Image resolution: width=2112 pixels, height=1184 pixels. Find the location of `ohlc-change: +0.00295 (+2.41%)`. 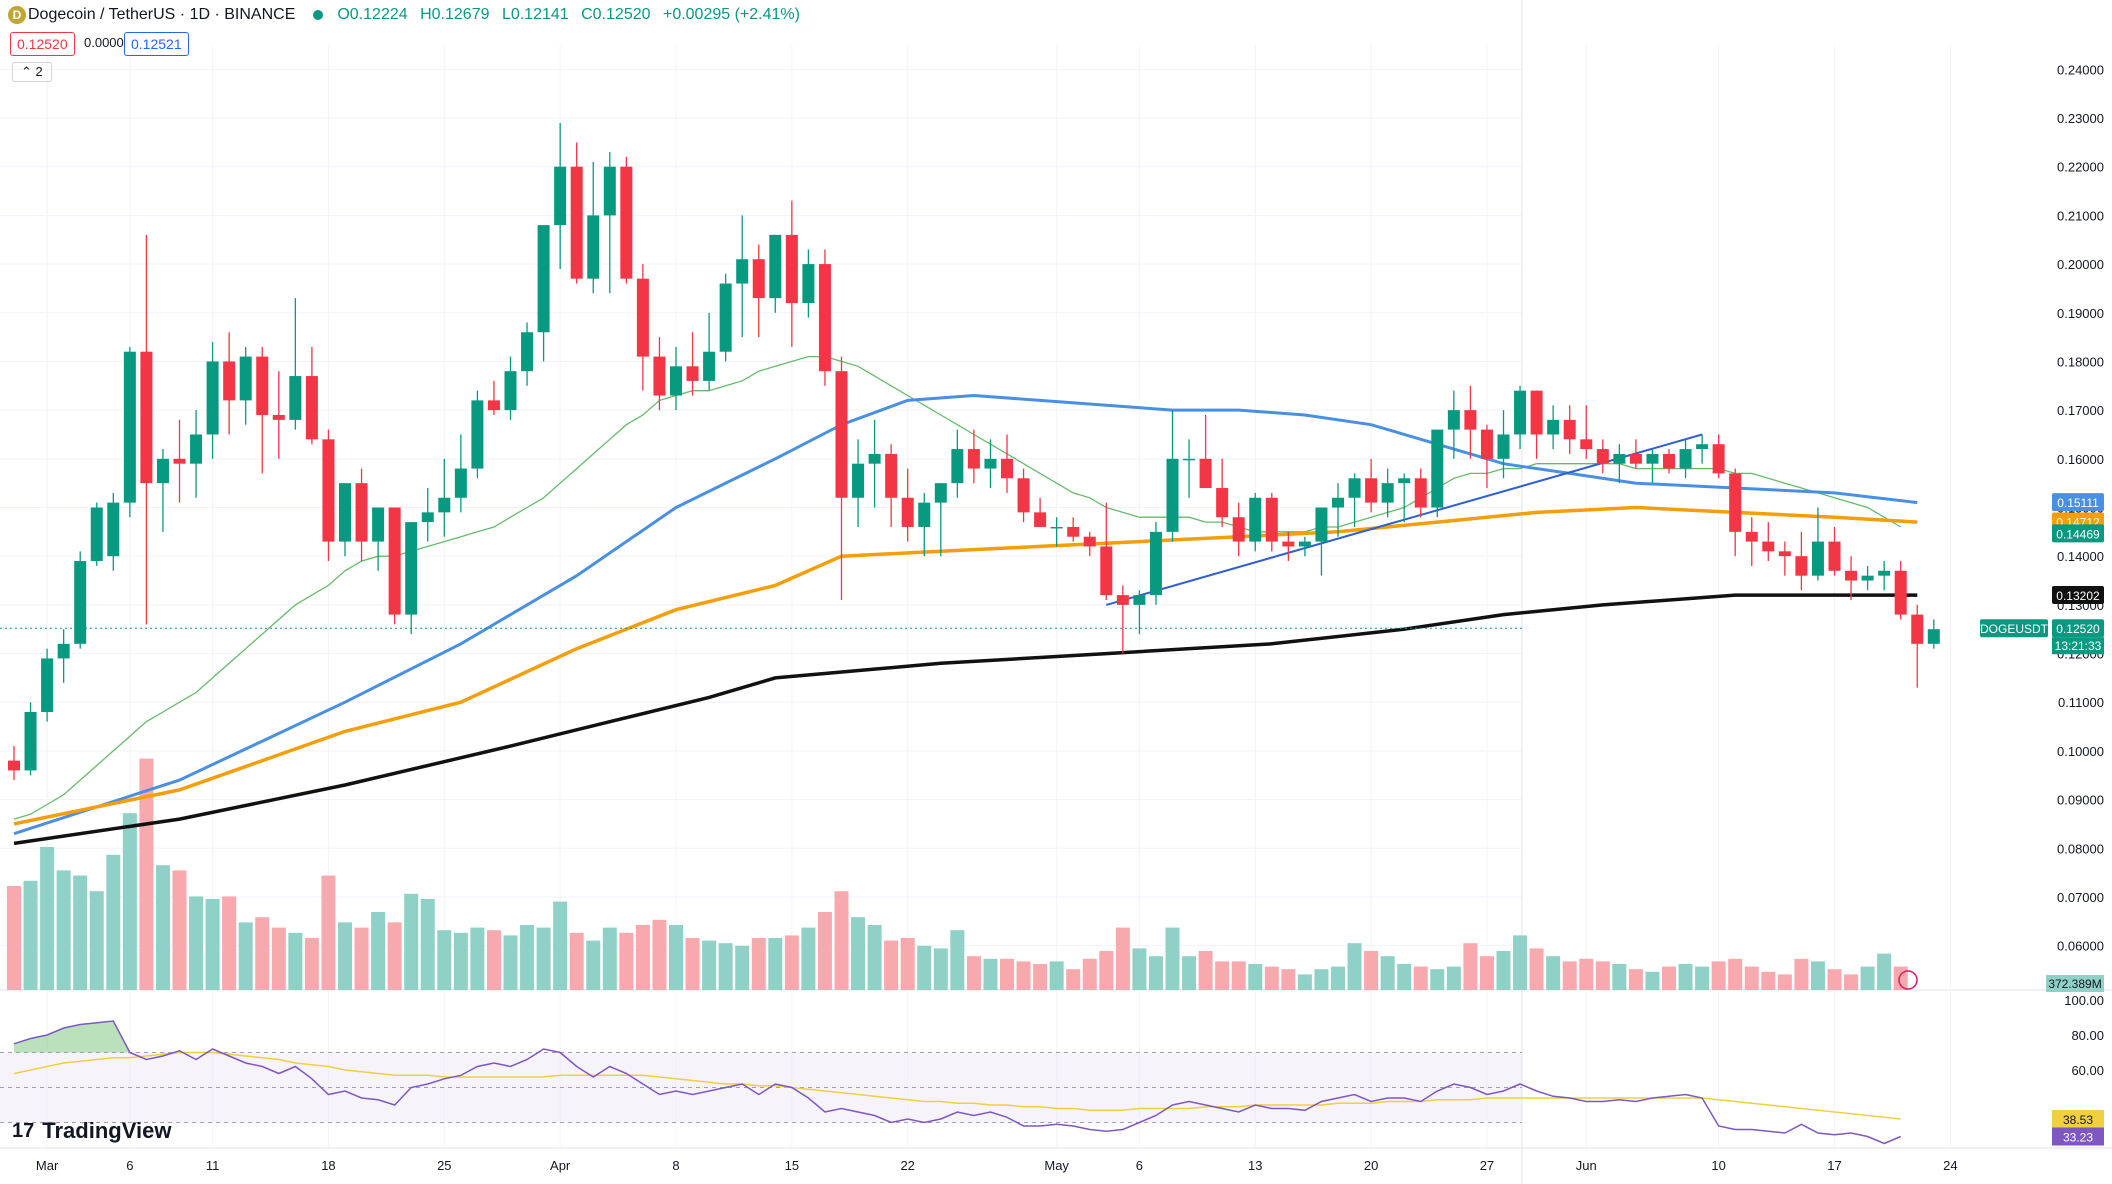

ohlc-change: +0.00295 (+2.41%) is located at coordinates (731, 14).